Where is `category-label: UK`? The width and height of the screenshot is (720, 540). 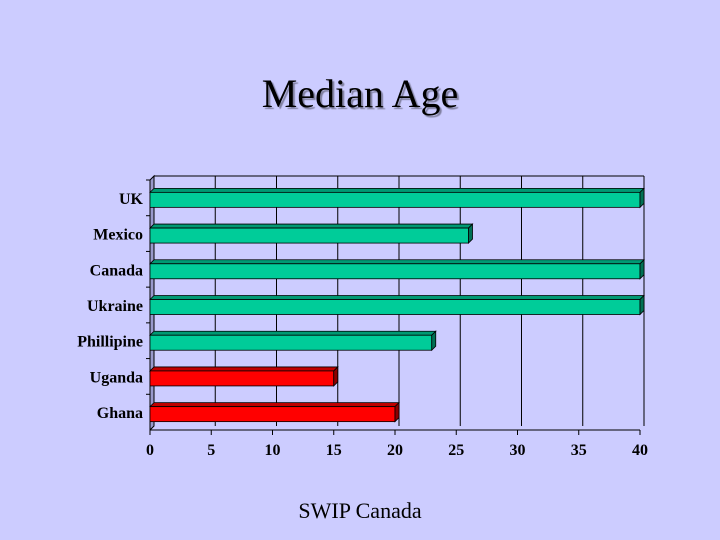 category-label: UK is located at coordinates (131, 199).